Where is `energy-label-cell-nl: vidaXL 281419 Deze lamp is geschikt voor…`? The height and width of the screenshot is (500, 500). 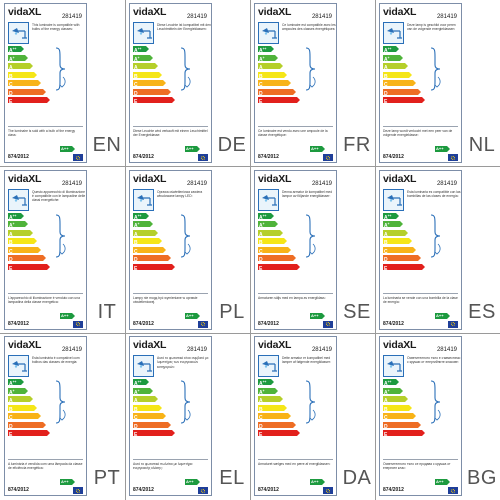
energy-label-cell-nl: vidaXL 281419 Deze lamp is geschikt voor… is located at coordinates (437, 83).